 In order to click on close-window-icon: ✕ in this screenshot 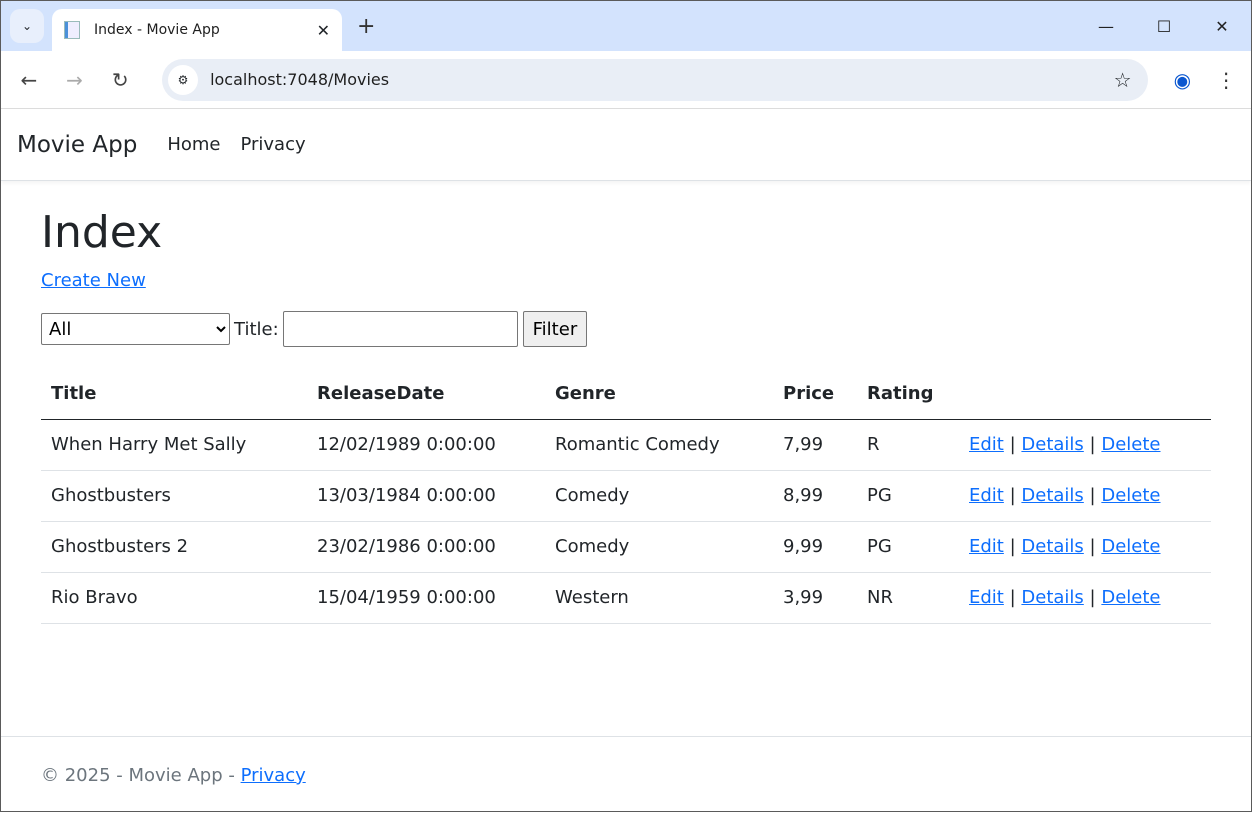, I will do `click(1222, 26)`.